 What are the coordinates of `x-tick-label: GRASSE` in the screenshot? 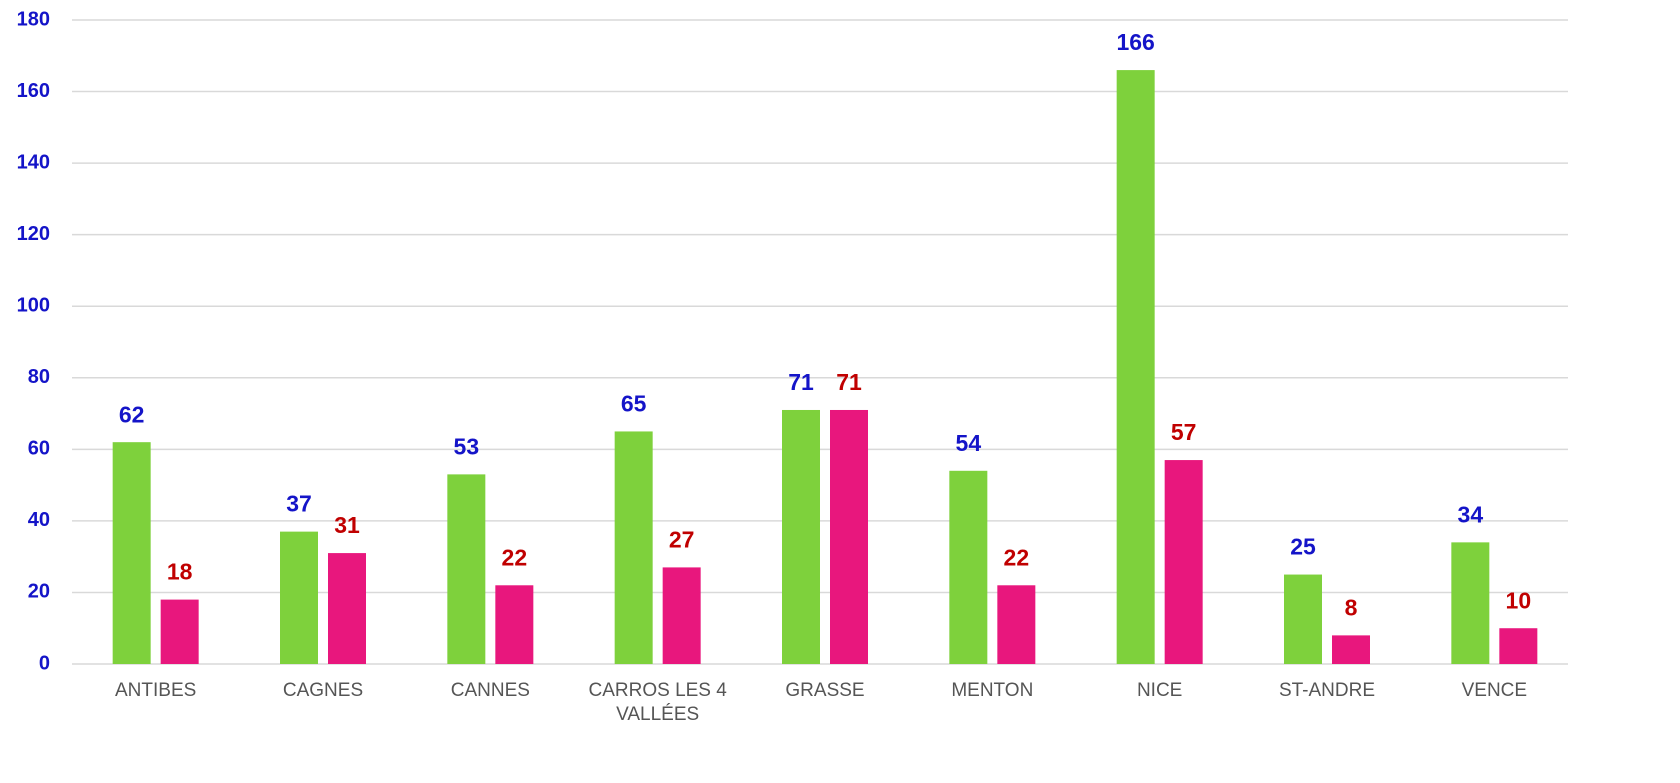 It's located at (824, 690).